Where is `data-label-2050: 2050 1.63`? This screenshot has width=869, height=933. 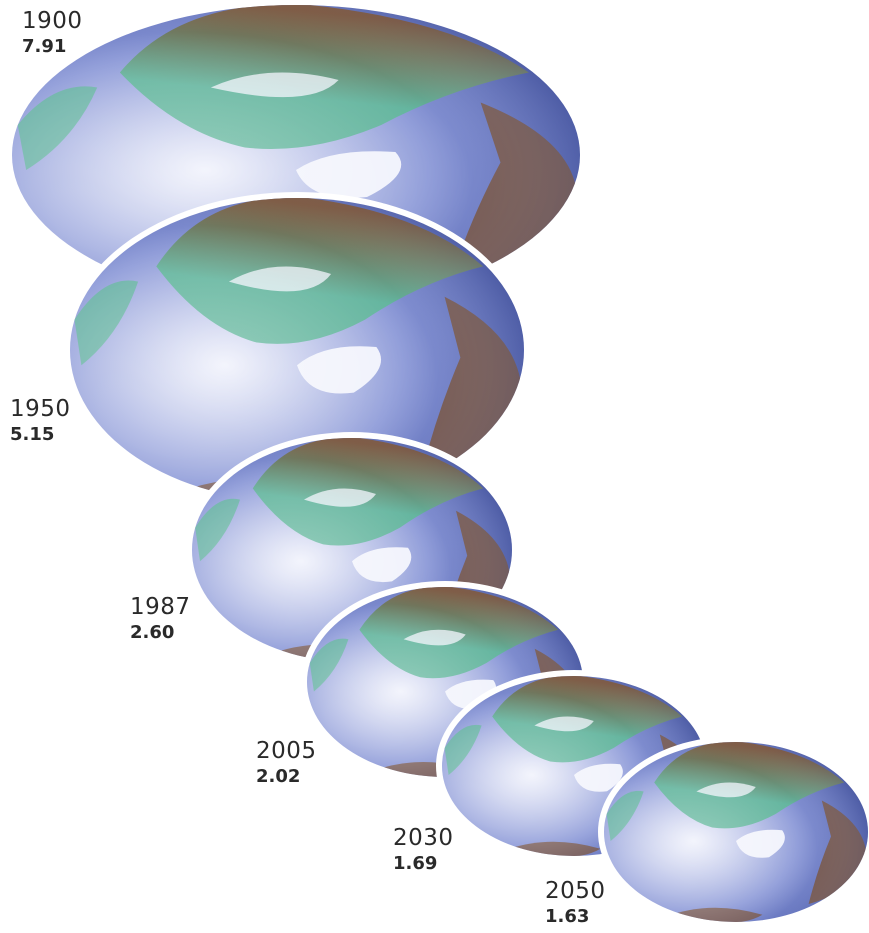 data-label-2050: 2050 1.63 is located at coordinates (575, 903).